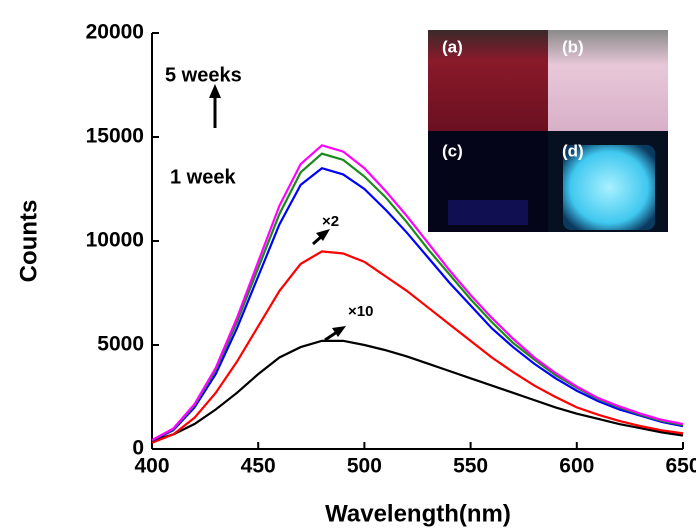  What do you see at coordinates (470, 466) in the screenshot?
I see `x-tick-label: 550` at bounding box center [470, 466].